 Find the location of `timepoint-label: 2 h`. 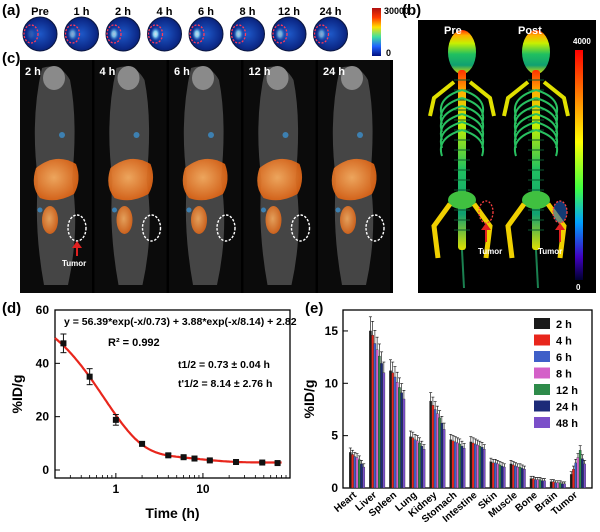

timepoint-label: 2 h is located at coordinates (33, 72).